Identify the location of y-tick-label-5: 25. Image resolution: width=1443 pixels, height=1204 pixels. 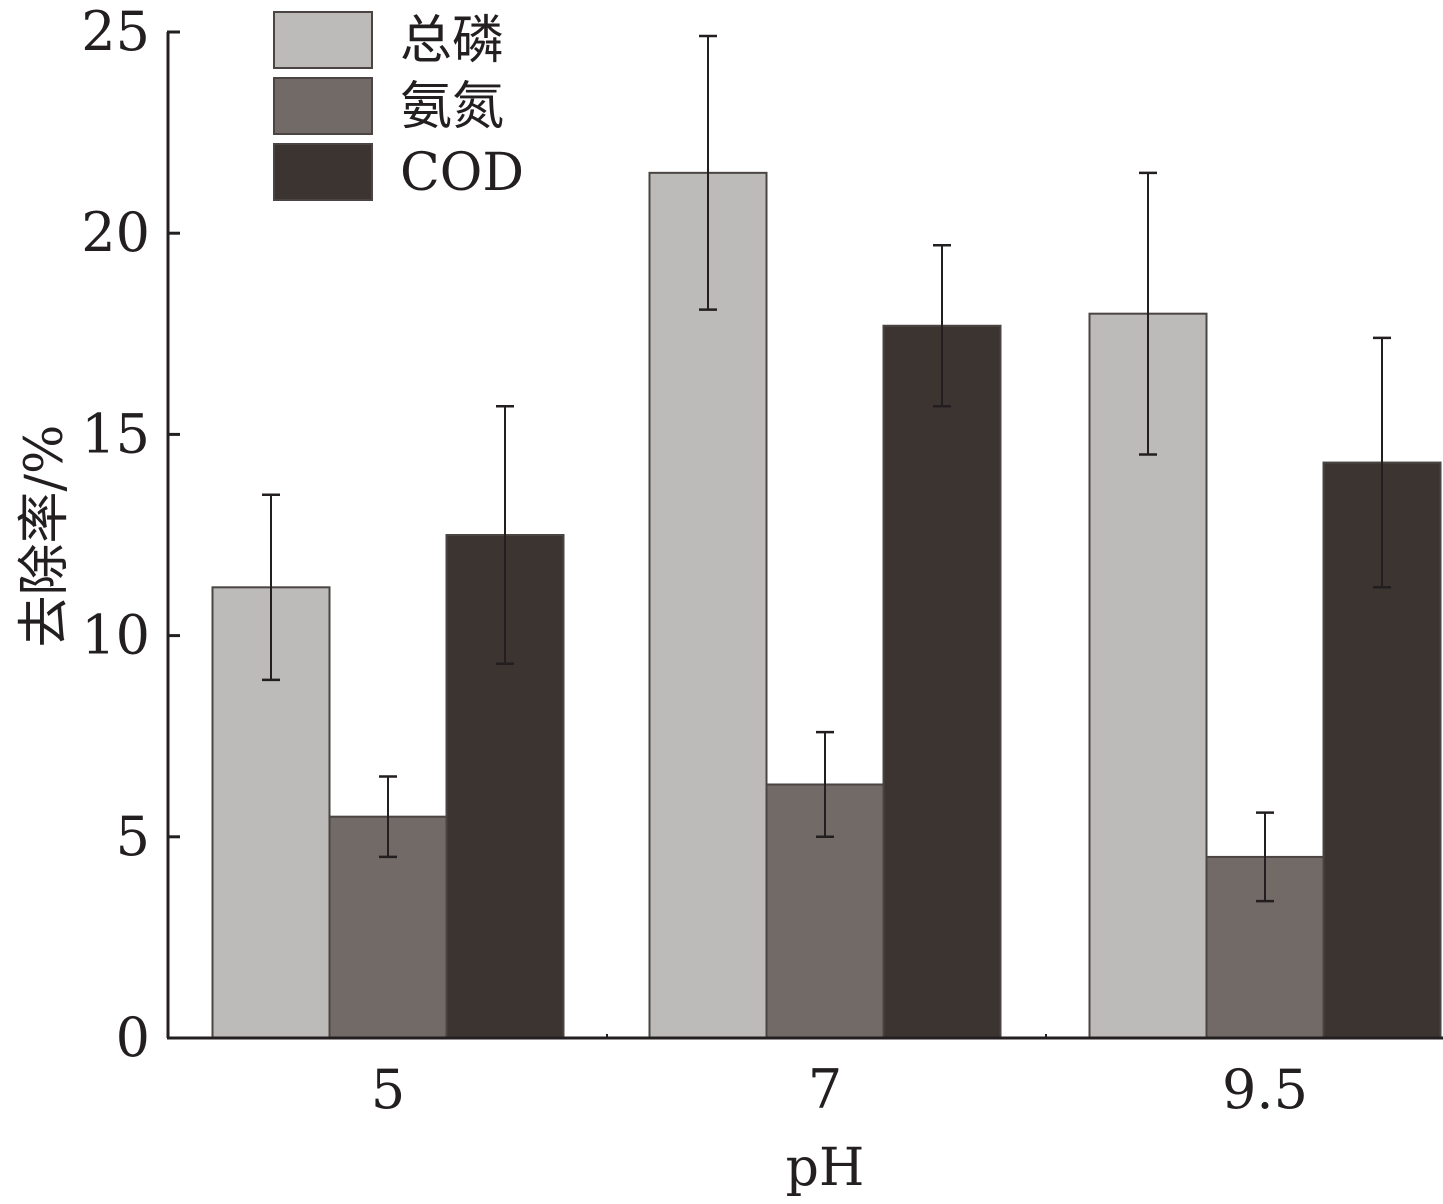
(115, 31).